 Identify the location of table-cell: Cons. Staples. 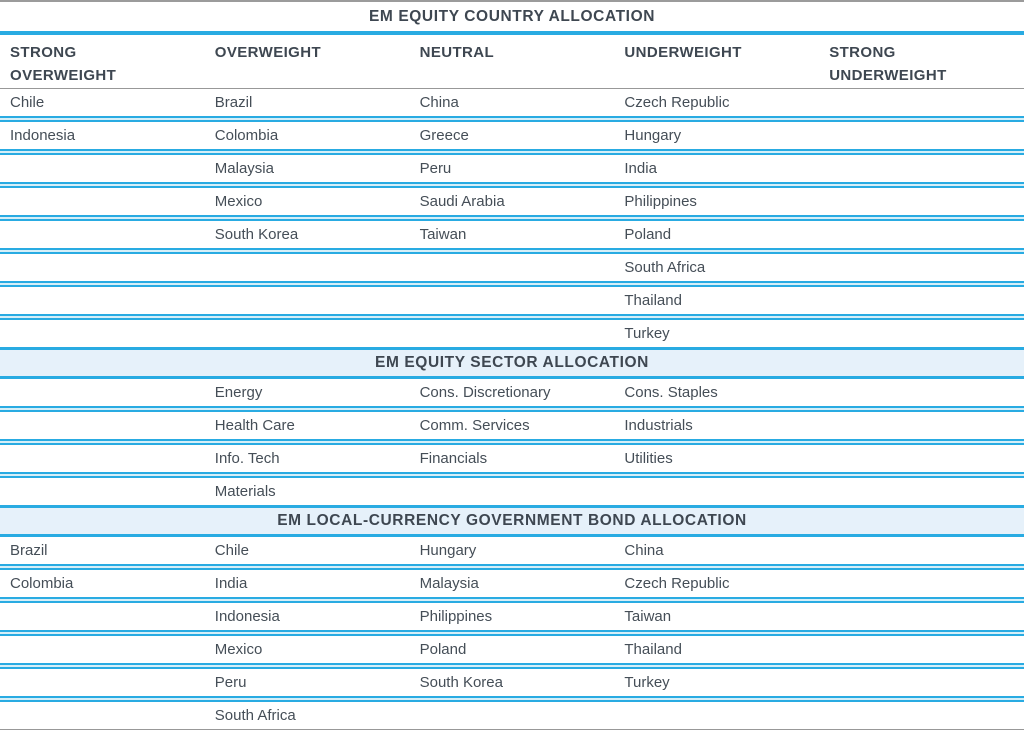
(671, 392).